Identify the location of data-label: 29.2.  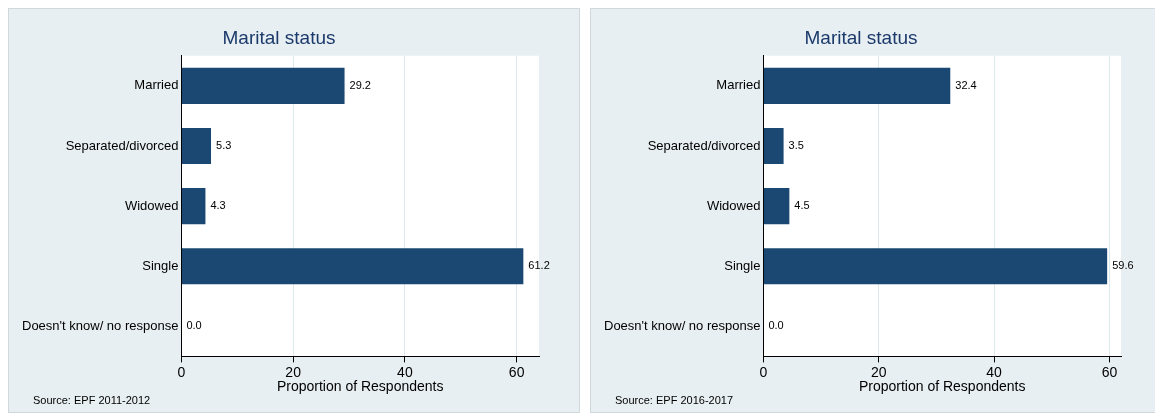
(360, 84).